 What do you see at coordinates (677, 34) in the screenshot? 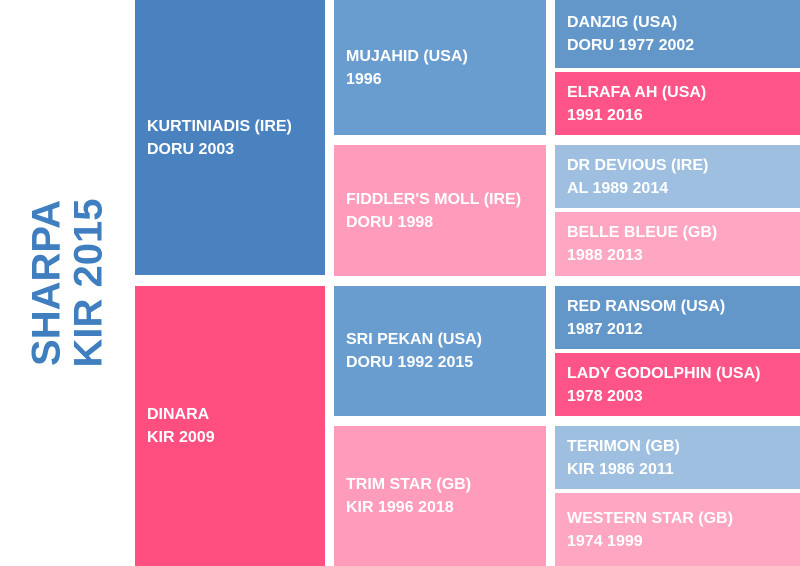
I see `g3-cell-1: DANZIG (USA) DORU 1977 2002` at bounding box center [677, 34].